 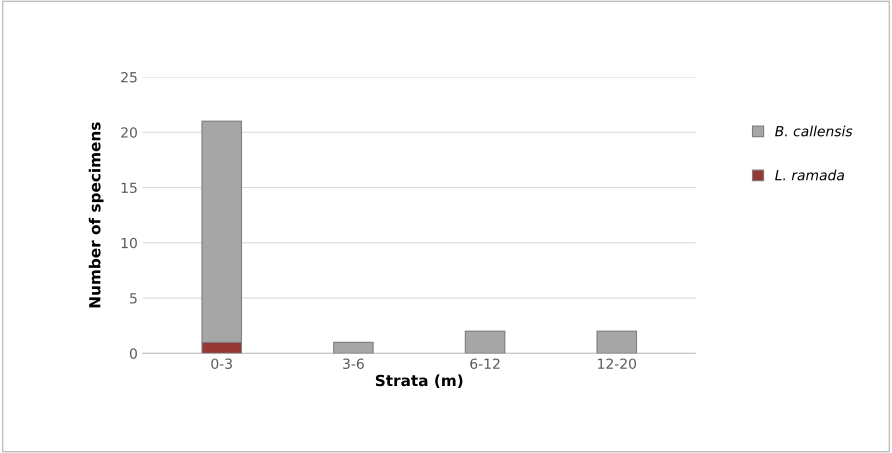 What do you see at coordinates (96, 215) in the screenshot?
I see `y-axis-title: Number of specimens` at bounding box center [96, 215].